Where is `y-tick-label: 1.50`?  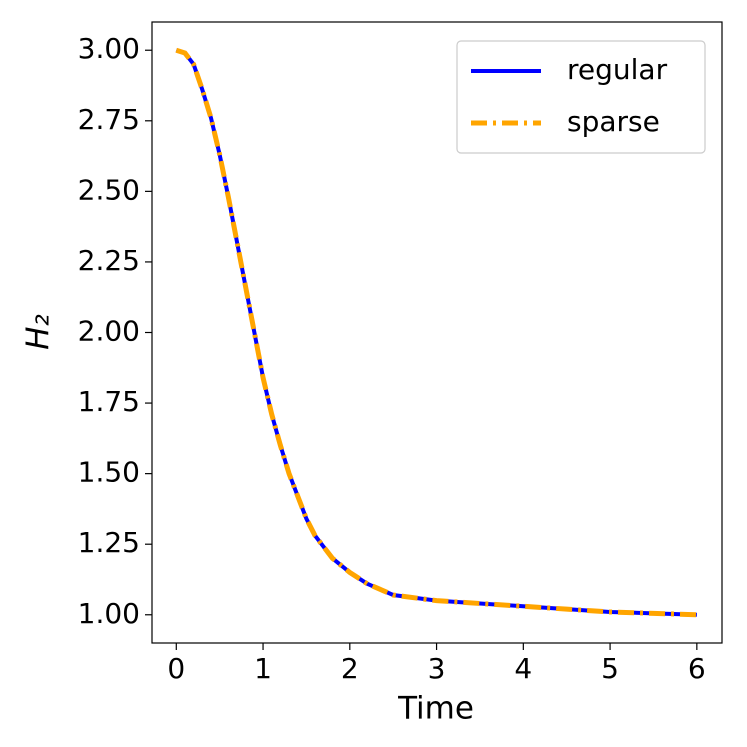 y-tick-label: 1.50 is located at coordinates (109, 472).